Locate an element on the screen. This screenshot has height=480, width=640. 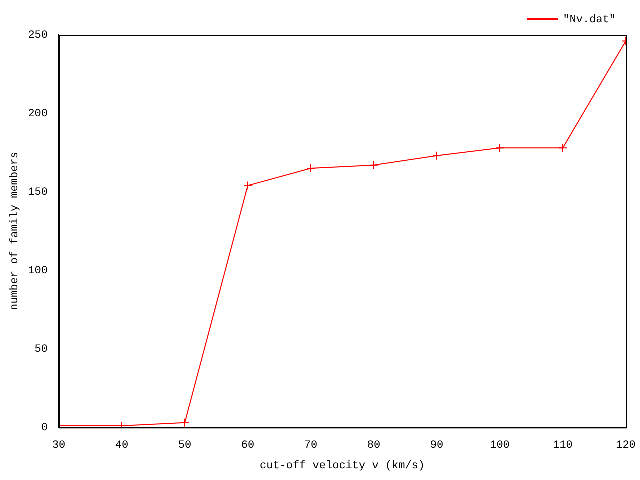
y-tick-label: 150 is located at coordinates (38, 192).